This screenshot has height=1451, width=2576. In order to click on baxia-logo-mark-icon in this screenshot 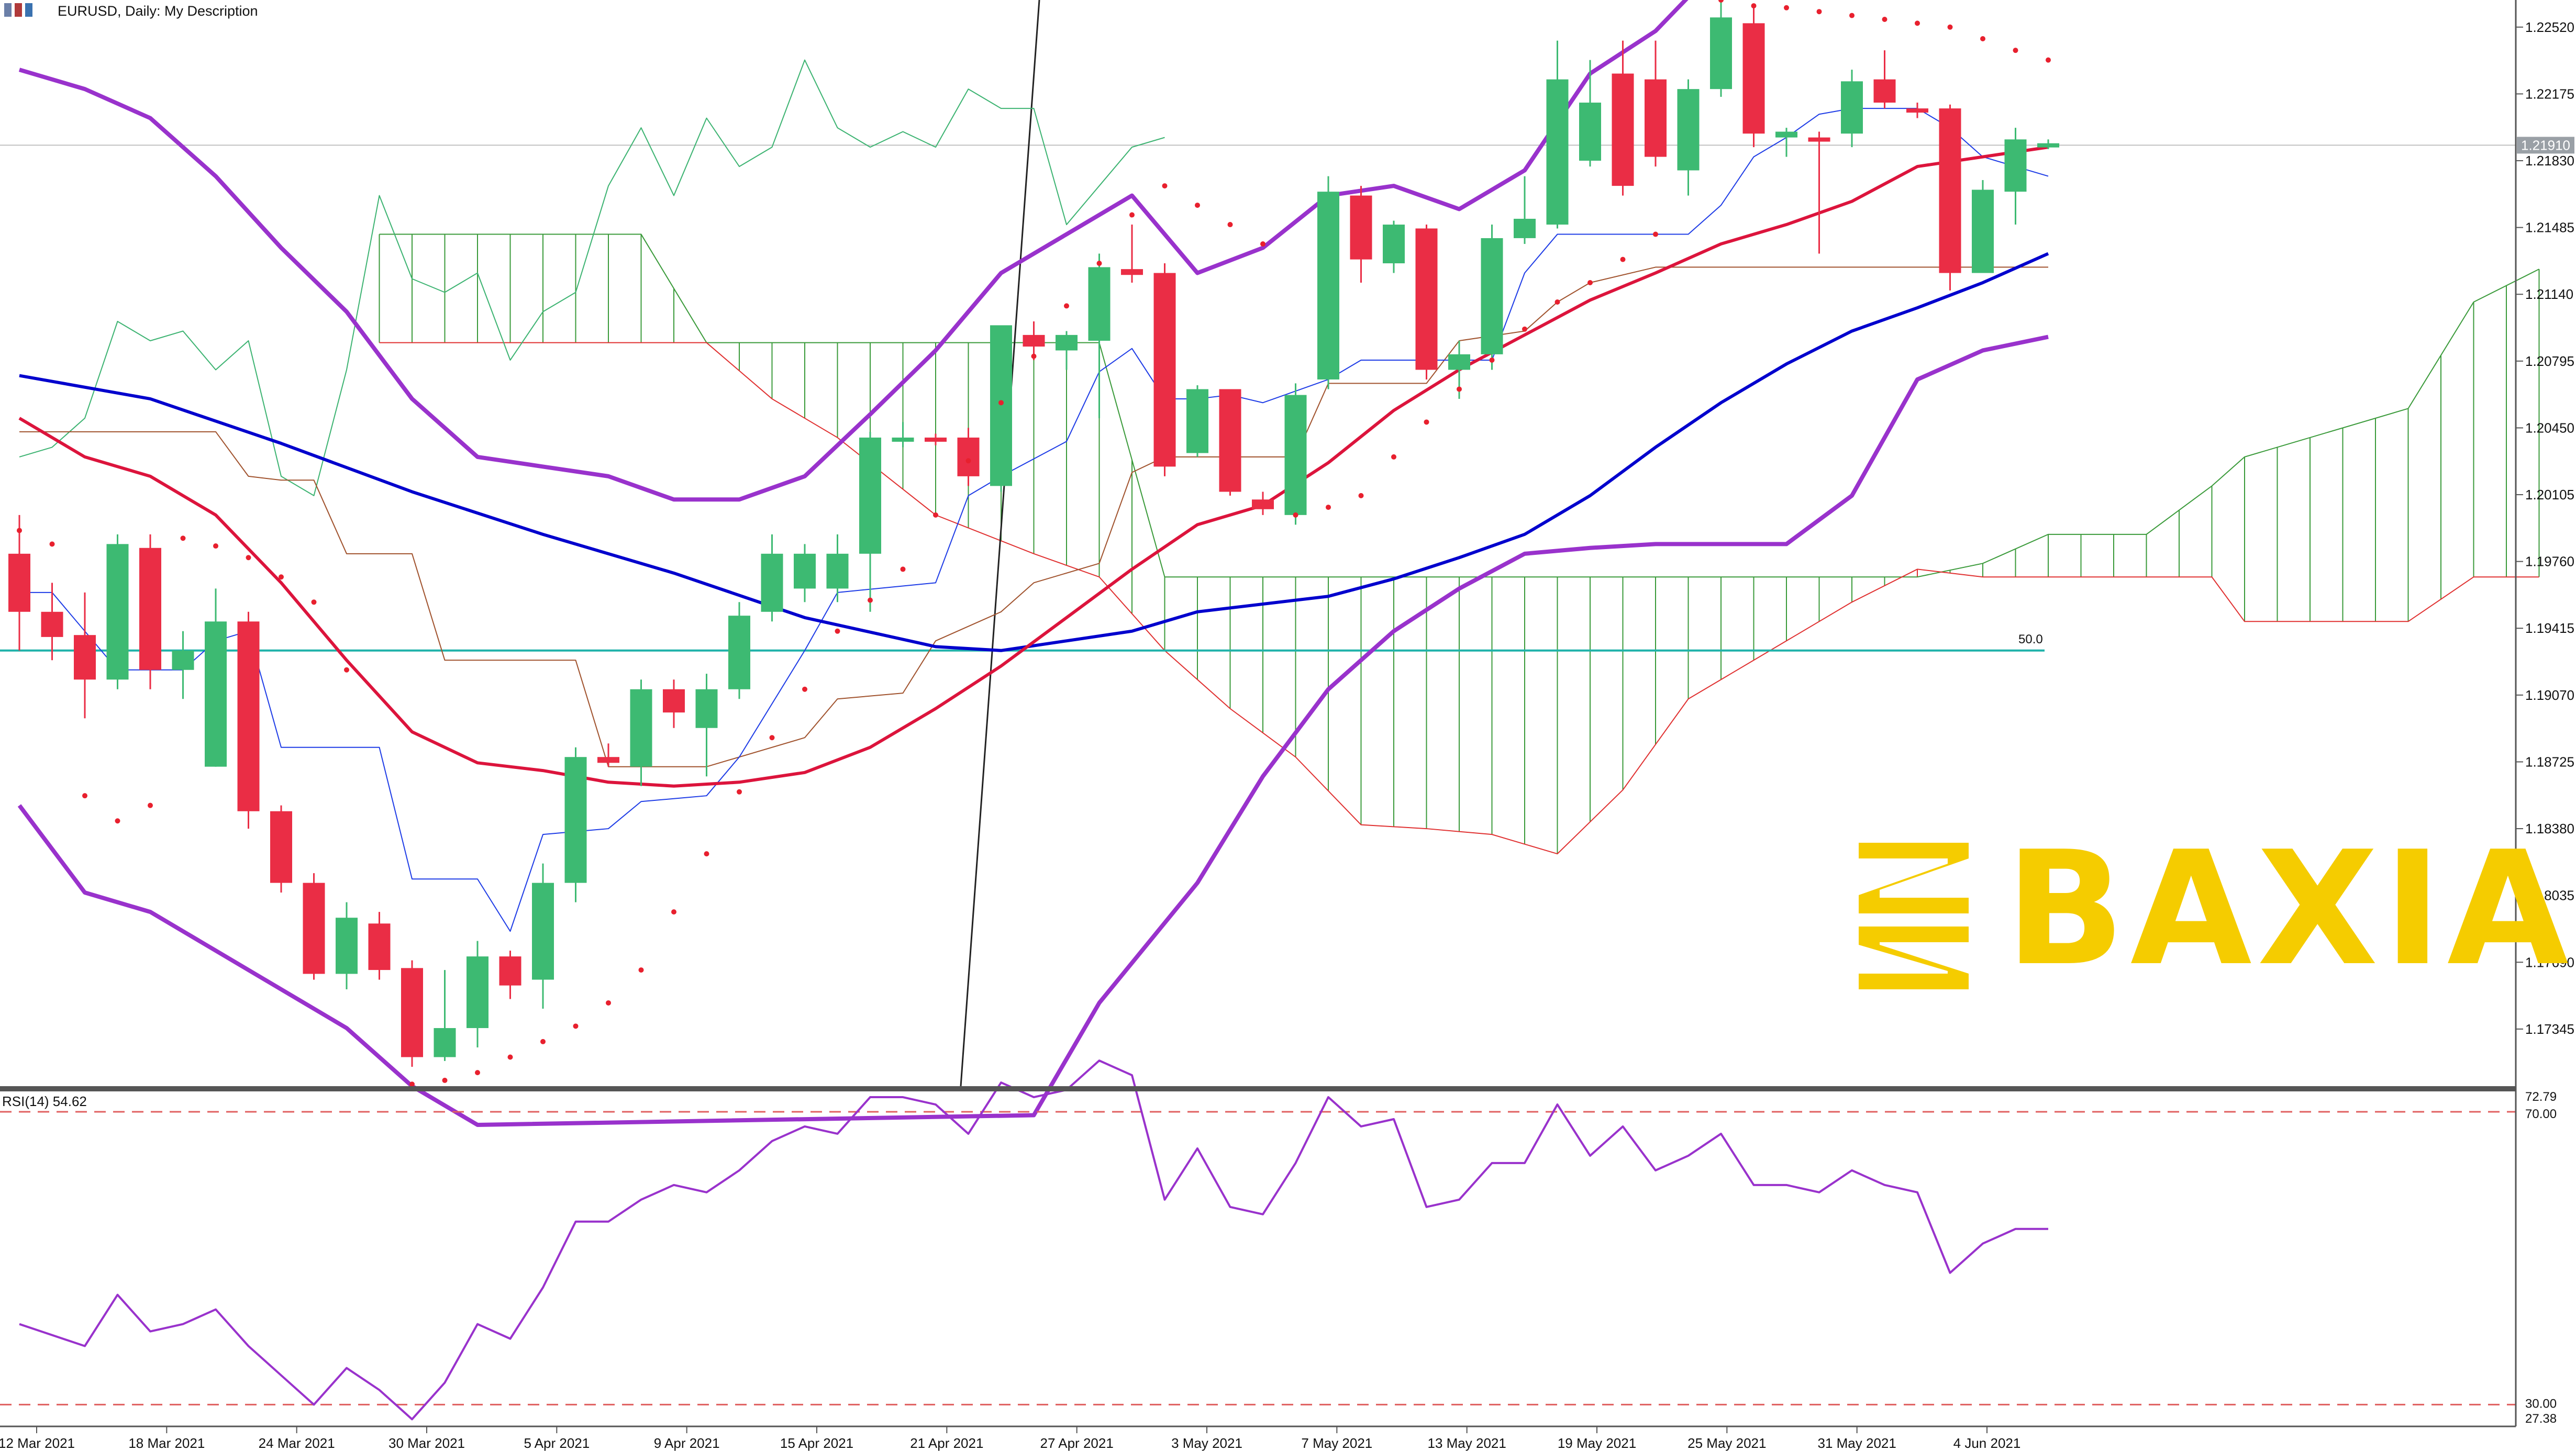, I will do `click(1914, 878)`.